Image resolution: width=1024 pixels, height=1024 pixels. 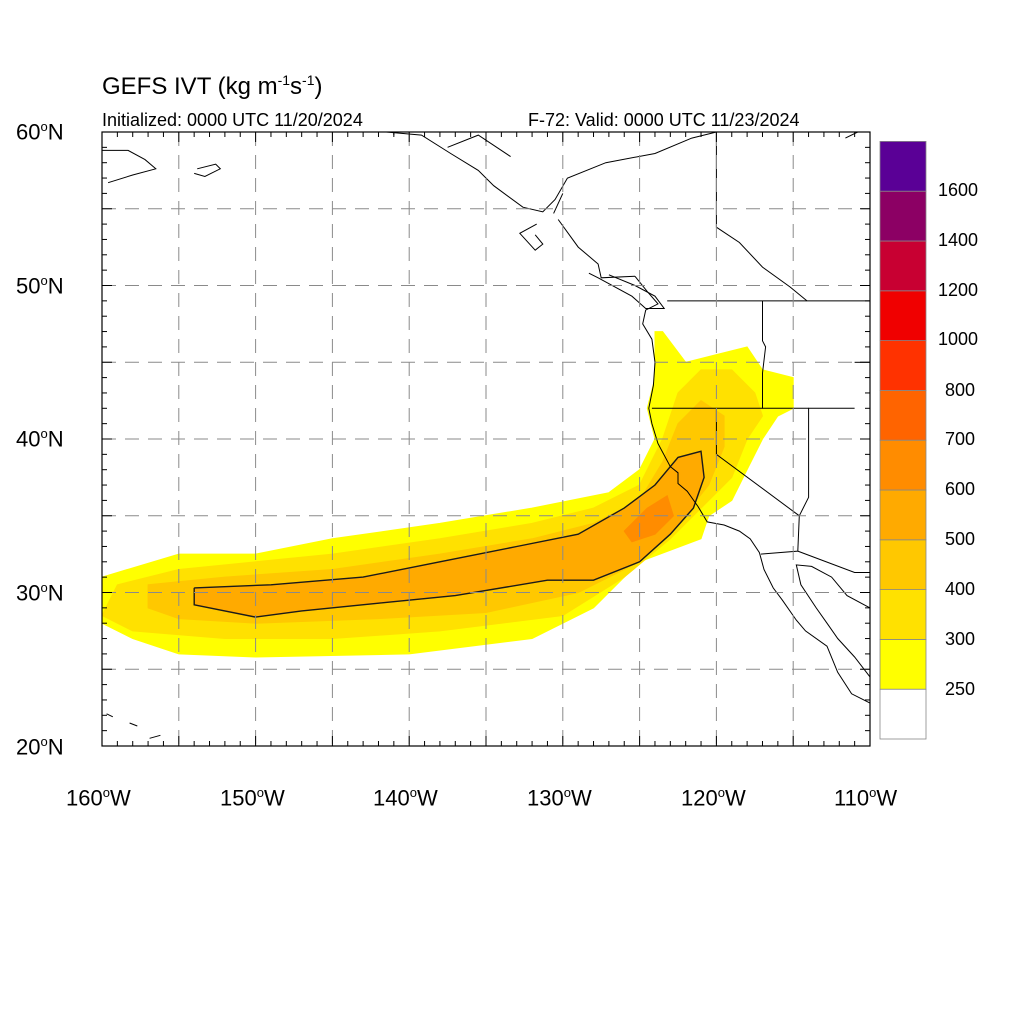 I want to click on lat-label-40n: 40oN, so click(x=40, y=439).